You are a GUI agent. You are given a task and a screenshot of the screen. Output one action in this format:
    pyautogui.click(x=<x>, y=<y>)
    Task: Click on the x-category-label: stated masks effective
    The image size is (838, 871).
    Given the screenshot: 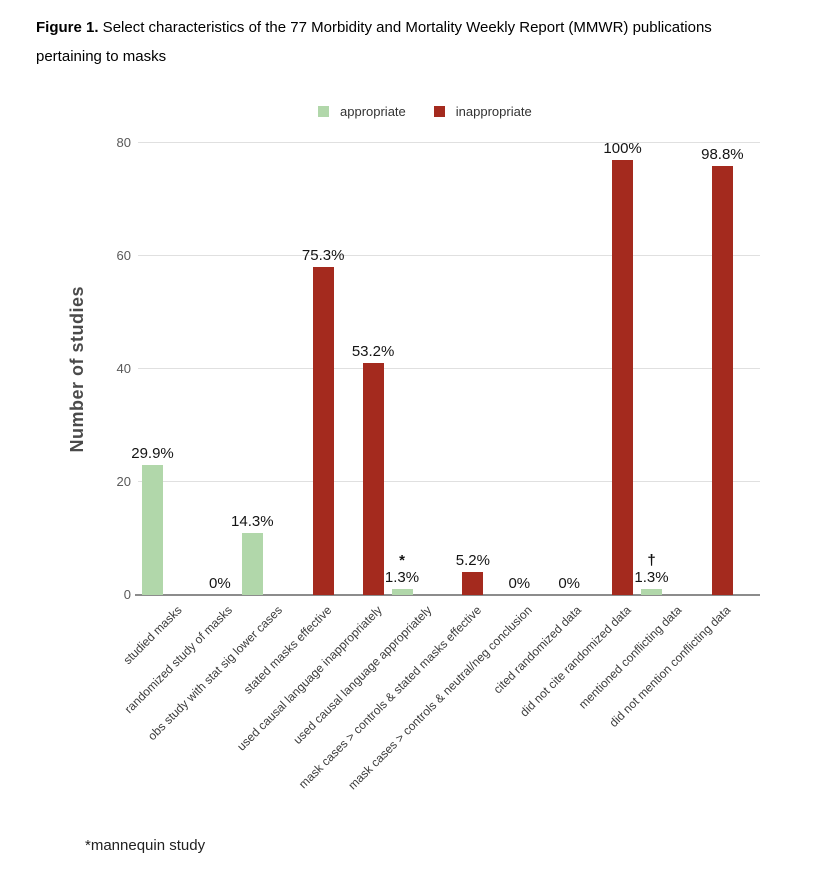 What is the action you would take?
    pyautogui.click(x=287, y=650)
    